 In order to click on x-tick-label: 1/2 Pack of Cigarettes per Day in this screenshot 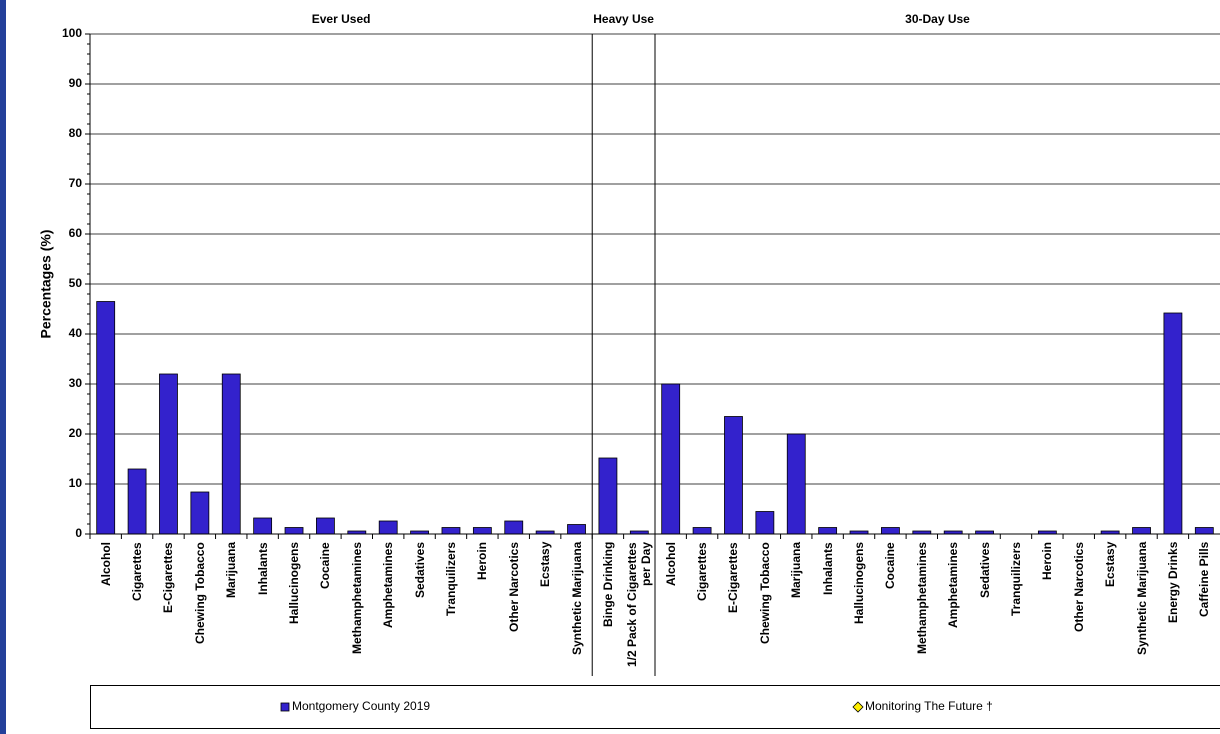, I will do `click(639, 604)`.